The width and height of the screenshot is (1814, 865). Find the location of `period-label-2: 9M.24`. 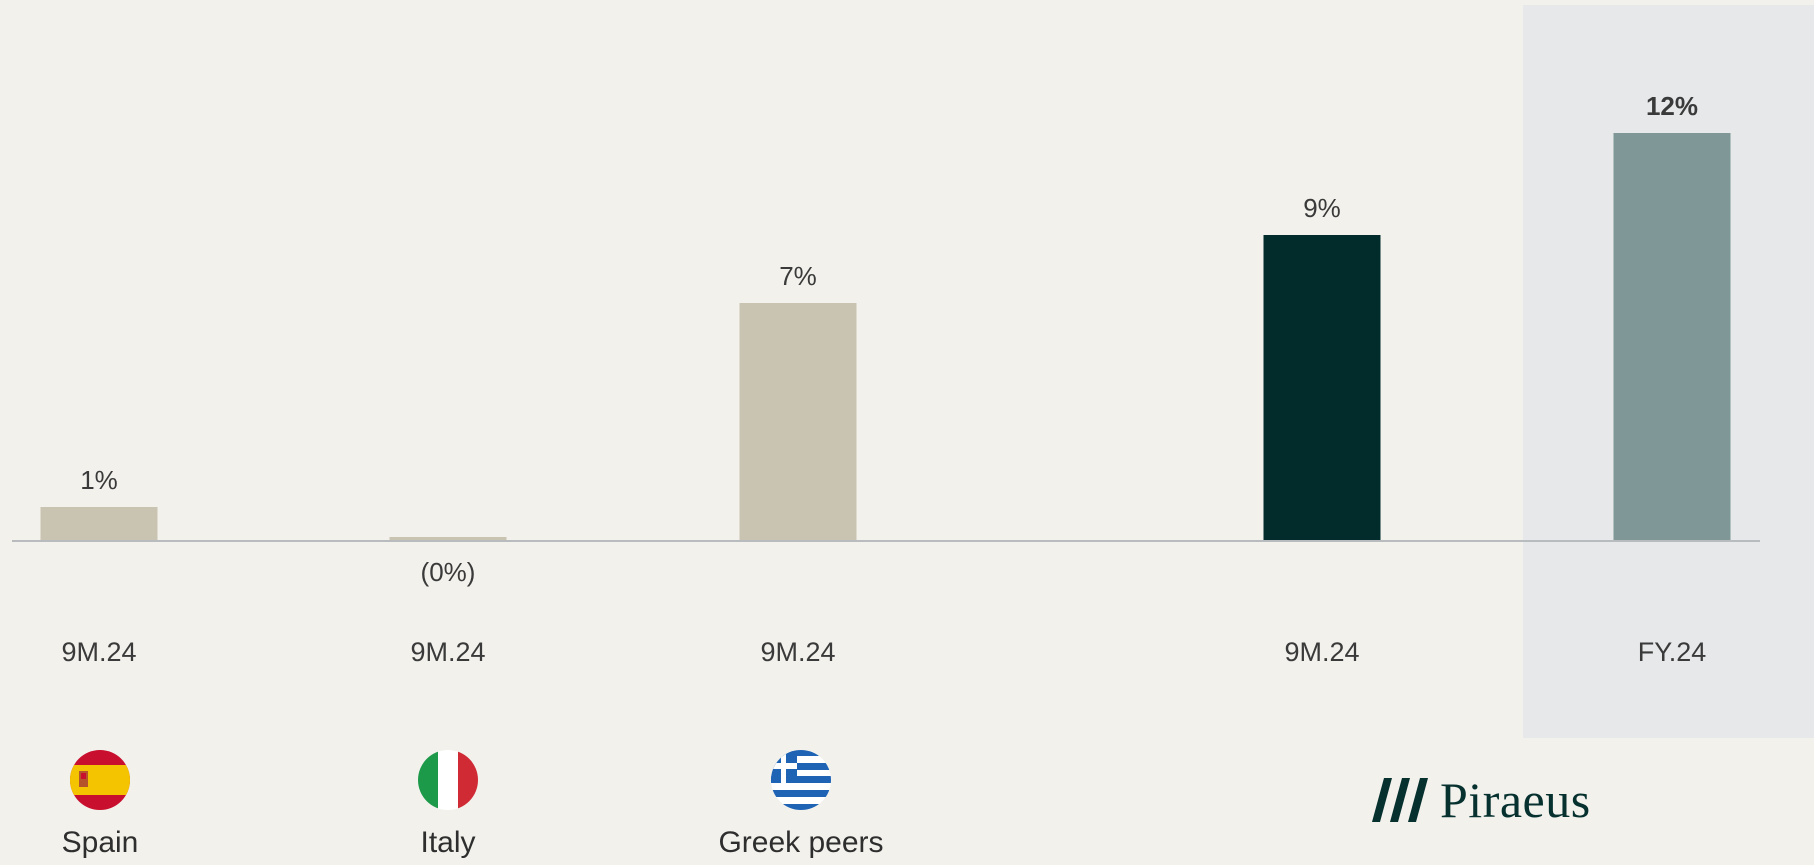

period-label-2: 9M.24 is located at coordinates (797, 652).